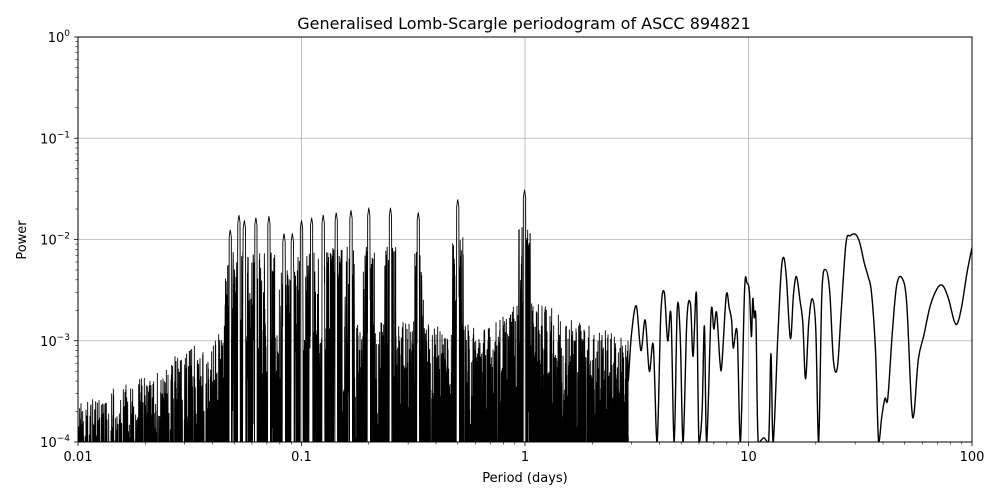 Image resolution: width=1000 pixels, height=500 pixels. What do you see at coordinates (525, 478) in the screenshot?
I see `x-axis-label: Period (days)` at bounding box center [525, 478].